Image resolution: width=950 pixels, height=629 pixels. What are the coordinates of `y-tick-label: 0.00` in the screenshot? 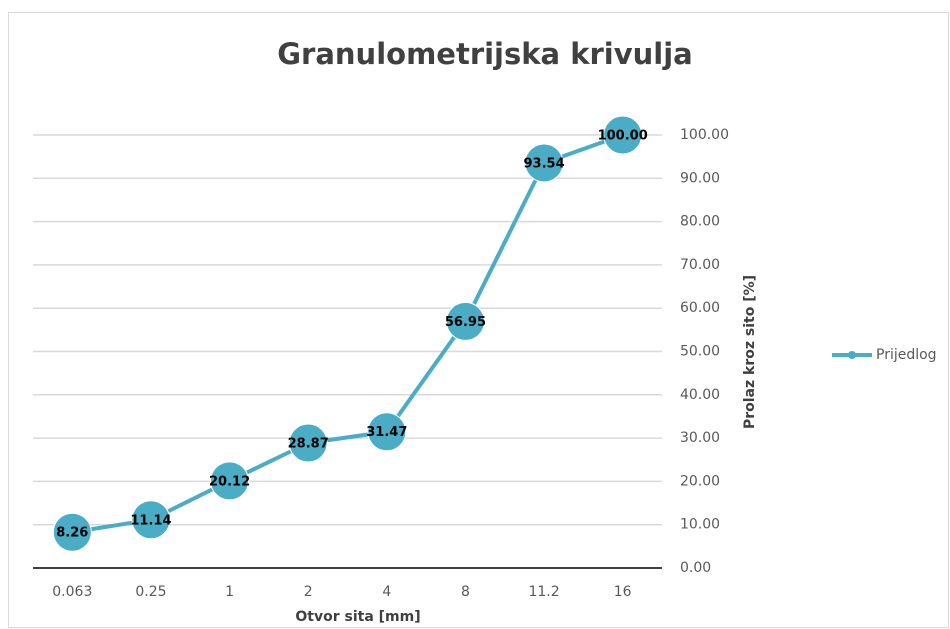 It's located at (695, 568).